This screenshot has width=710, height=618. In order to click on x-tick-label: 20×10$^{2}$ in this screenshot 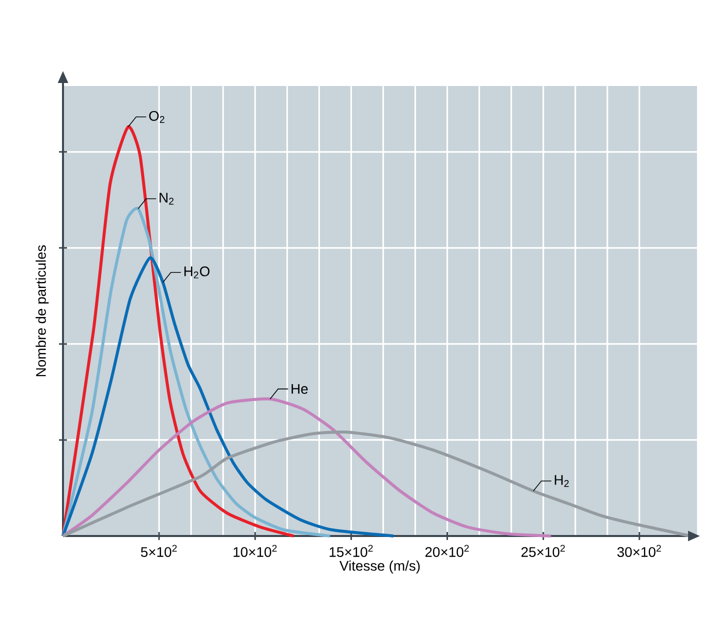, I will do `click(447, 550)`.